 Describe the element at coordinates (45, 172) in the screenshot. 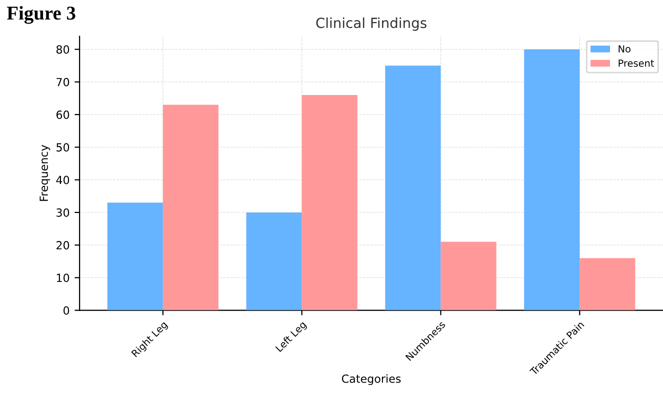

I see `y-axis-title: Frequency` at that location.